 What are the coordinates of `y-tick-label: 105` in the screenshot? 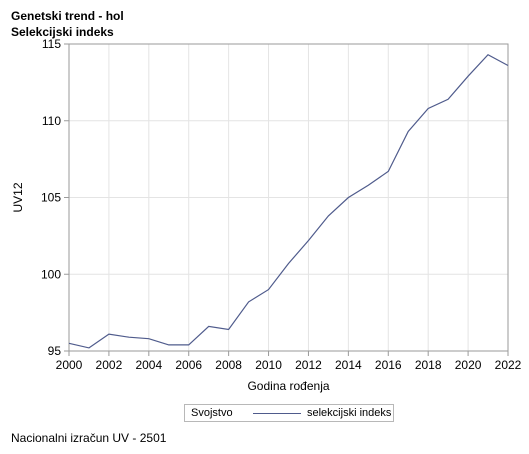 It's located at (51, 198).